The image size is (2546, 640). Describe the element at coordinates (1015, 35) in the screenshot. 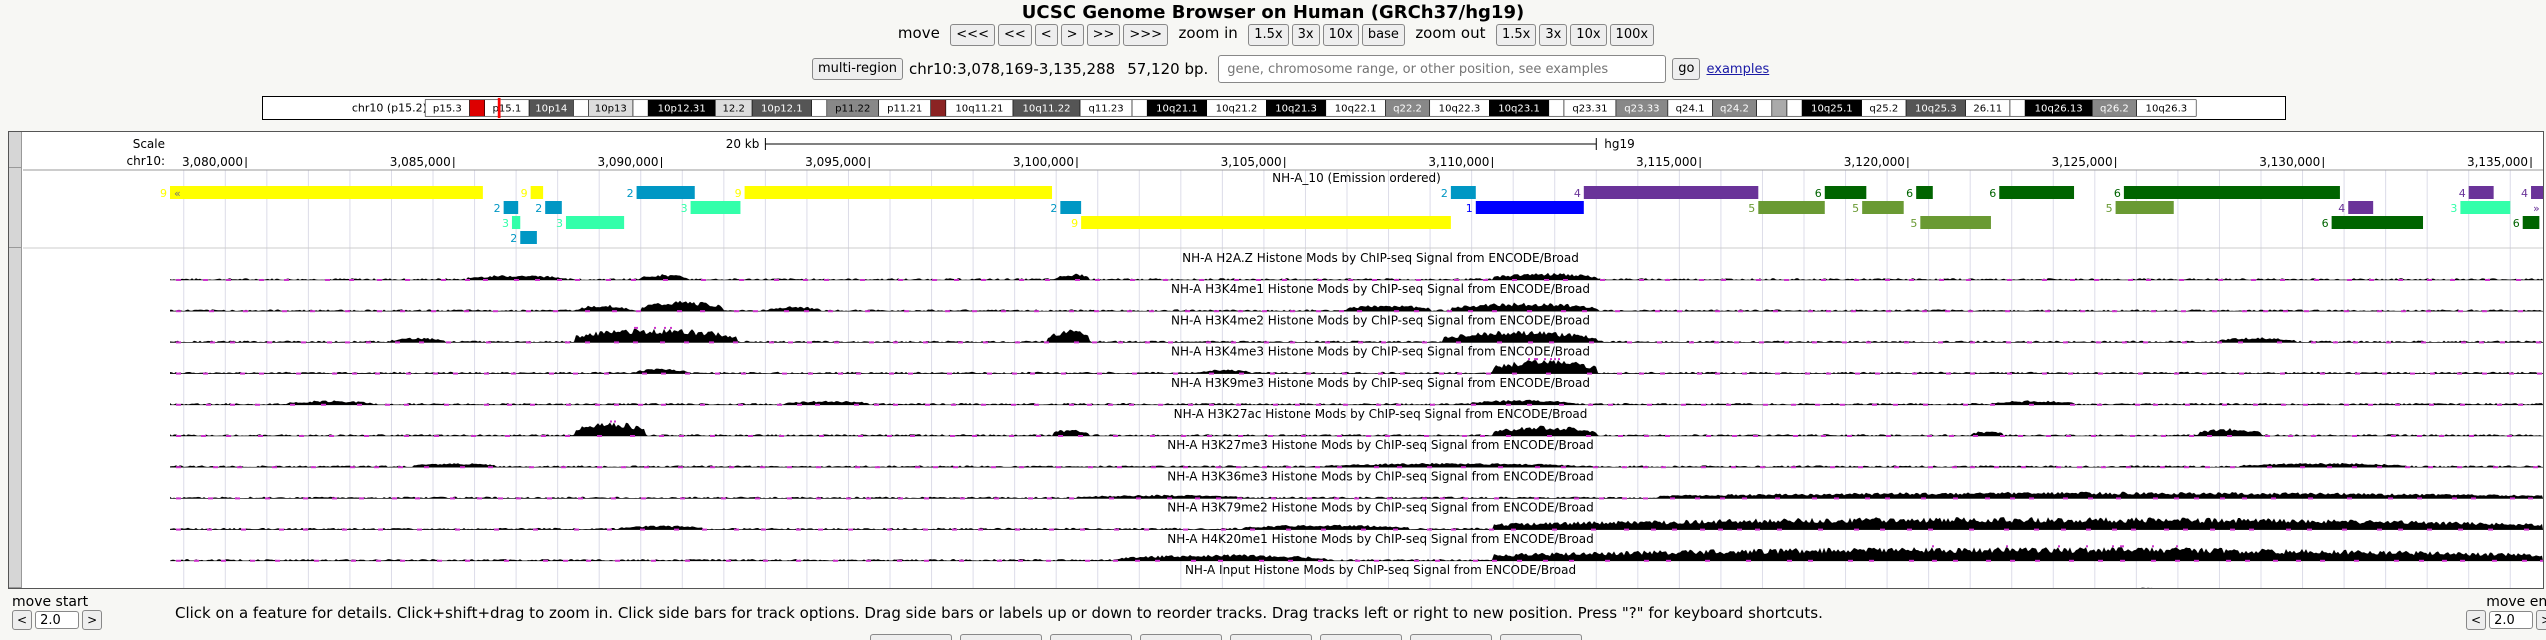

I see `move-left-medium-button: <<` at that location.